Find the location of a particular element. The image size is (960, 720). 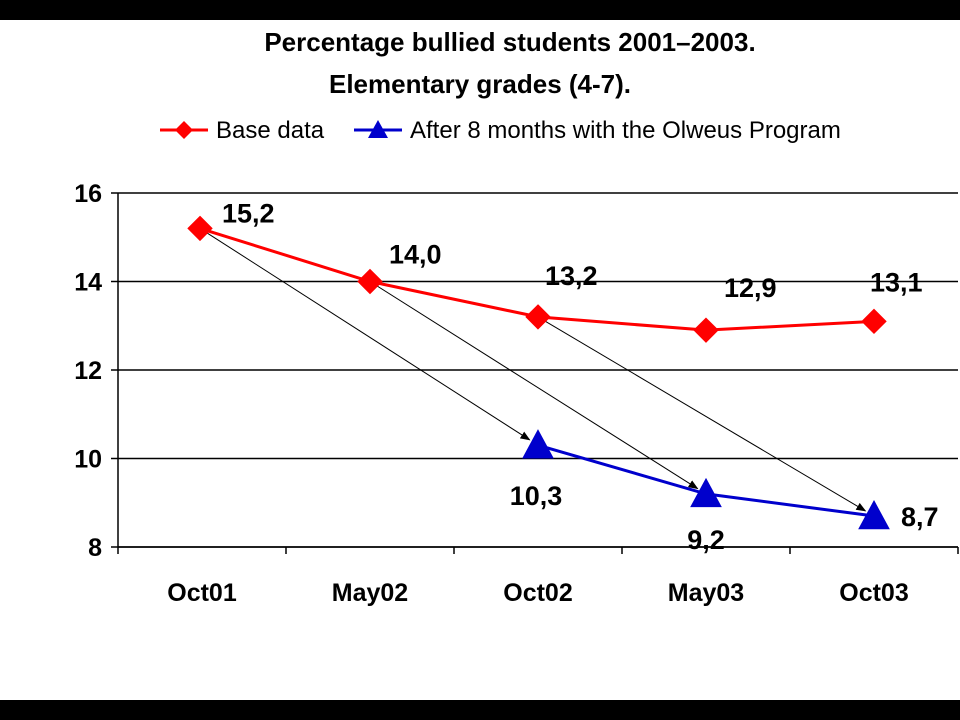

legend-marker-diamond is located at coordinates (184, 130).